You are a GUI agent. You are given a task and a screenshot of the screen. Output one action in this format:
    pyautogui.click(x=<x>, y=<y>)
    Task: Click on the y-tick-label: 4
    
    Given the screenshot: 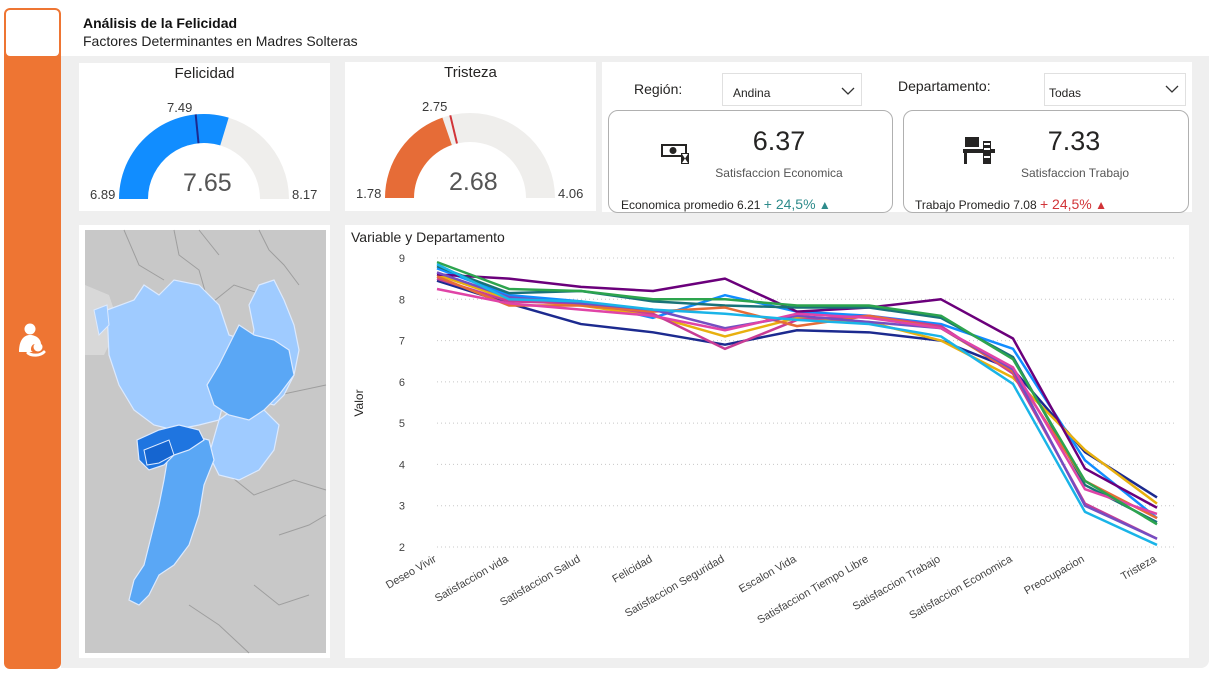 What is the action you would take?
    pyautogui.click(x=402, y=465)
    